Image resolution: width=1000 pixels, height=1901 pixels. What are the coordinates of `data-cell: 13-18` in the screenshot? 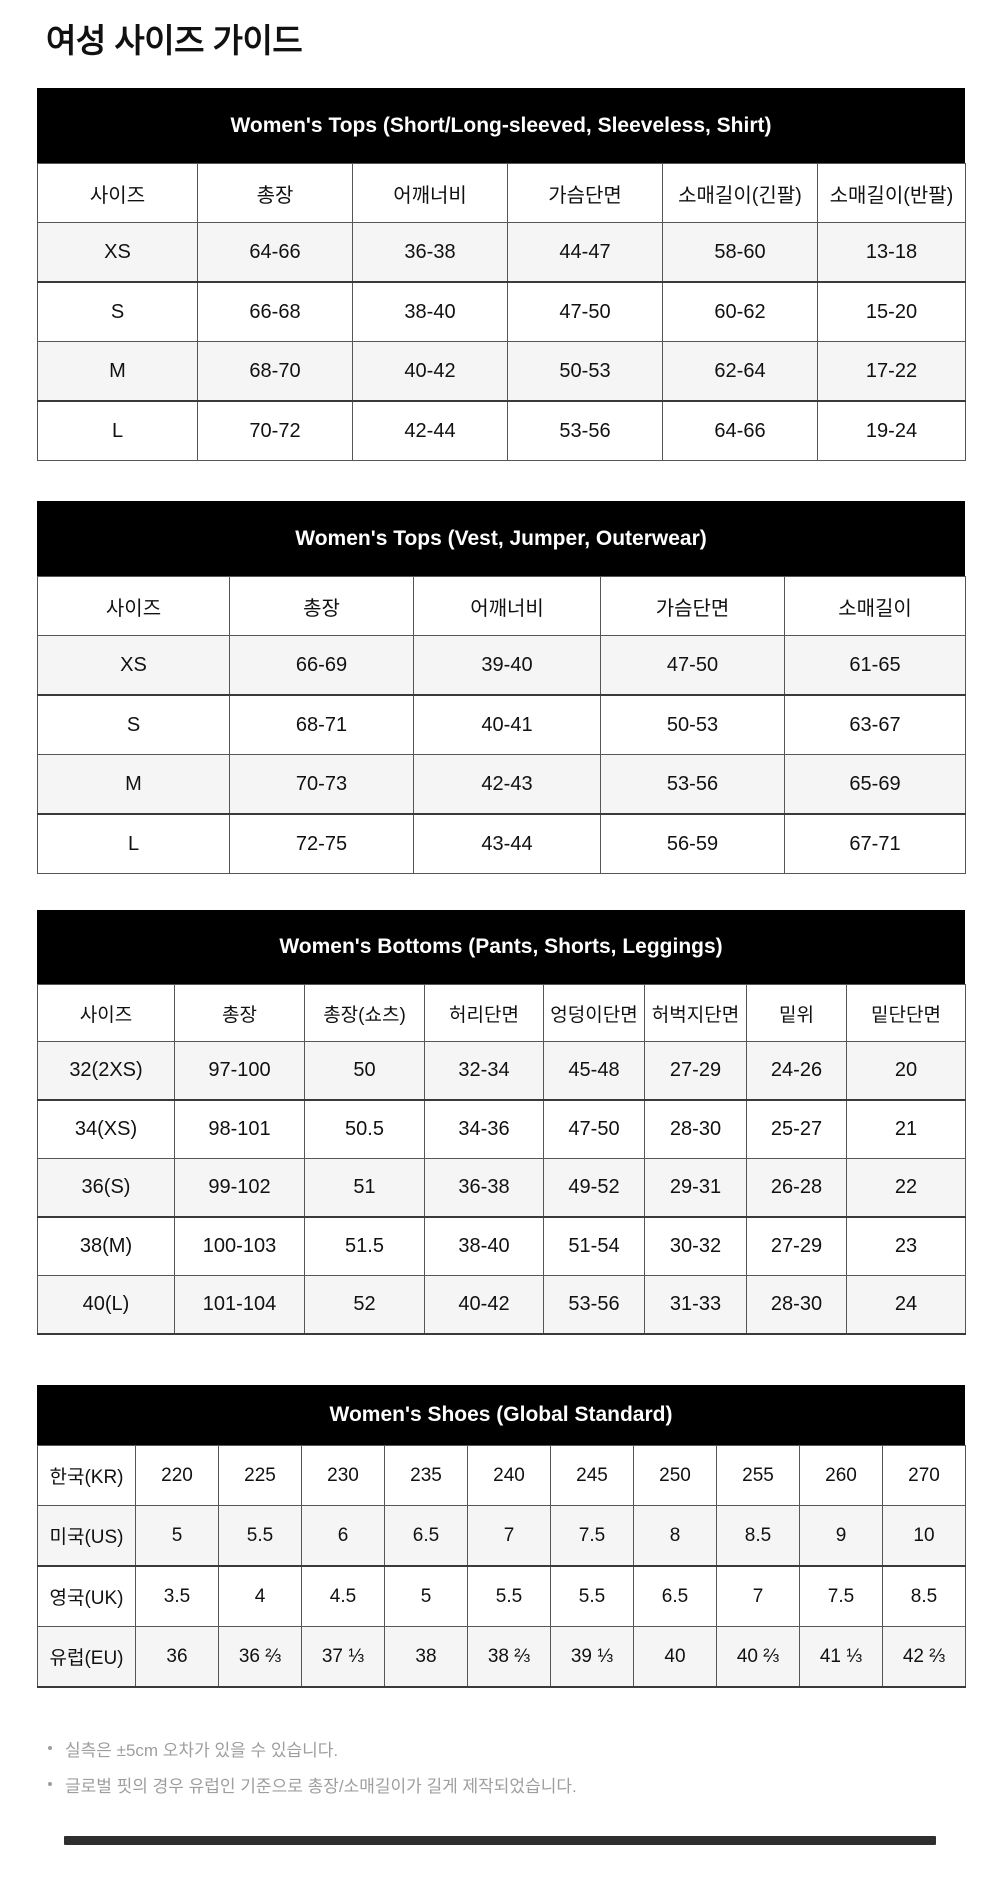 It's located at (891, 252).